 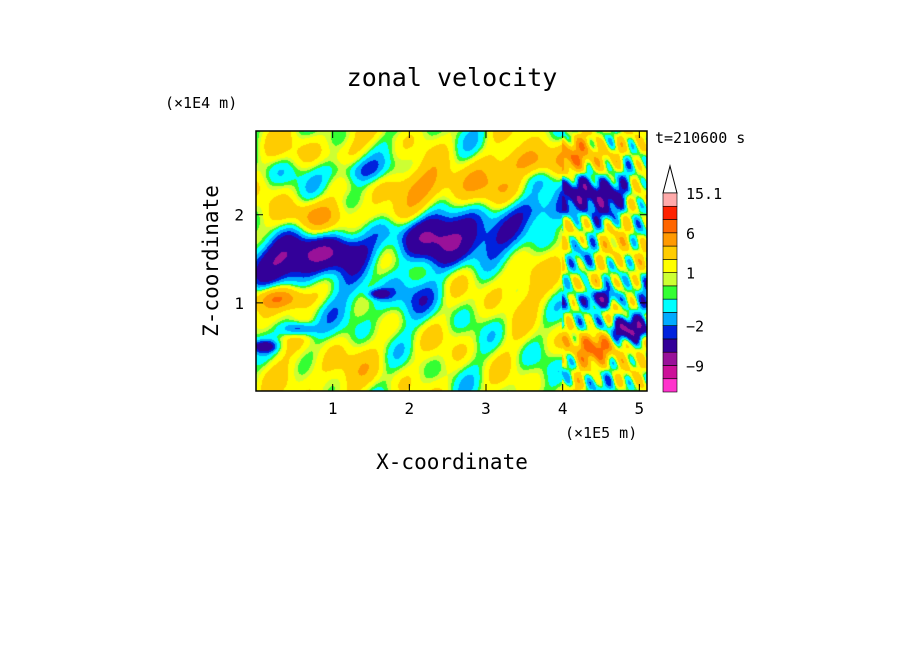 I want to click on y-axis-ticks: 12, so click(x=440, y=259).